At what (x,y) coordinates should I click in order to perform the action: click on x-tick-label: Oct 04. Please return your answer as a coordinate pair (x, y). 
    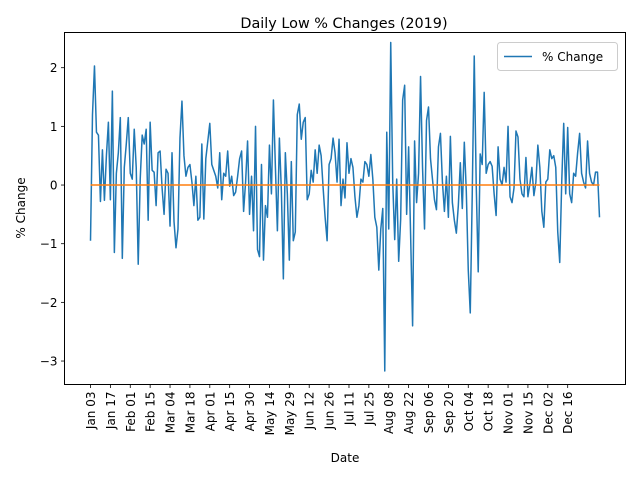
    Looking at the image, I should click on (469, 412).